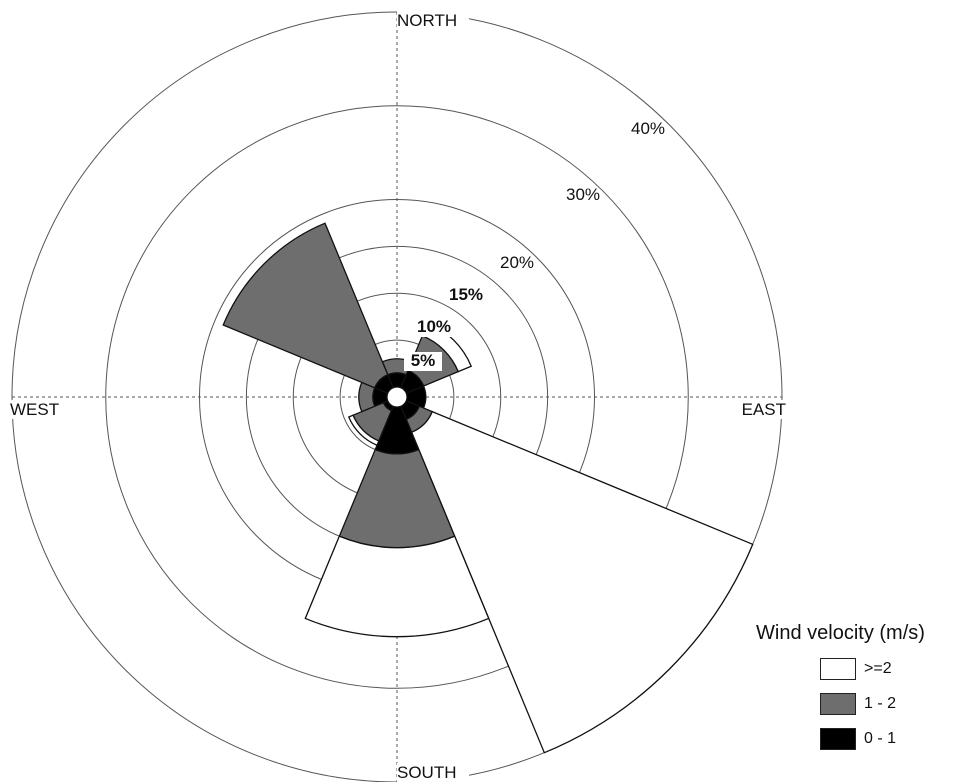  What do you see at coordinates (880, 703) in the screenshot?
I see `legend-label-1-2: 1 - 2` at bounding box center [880, 703].